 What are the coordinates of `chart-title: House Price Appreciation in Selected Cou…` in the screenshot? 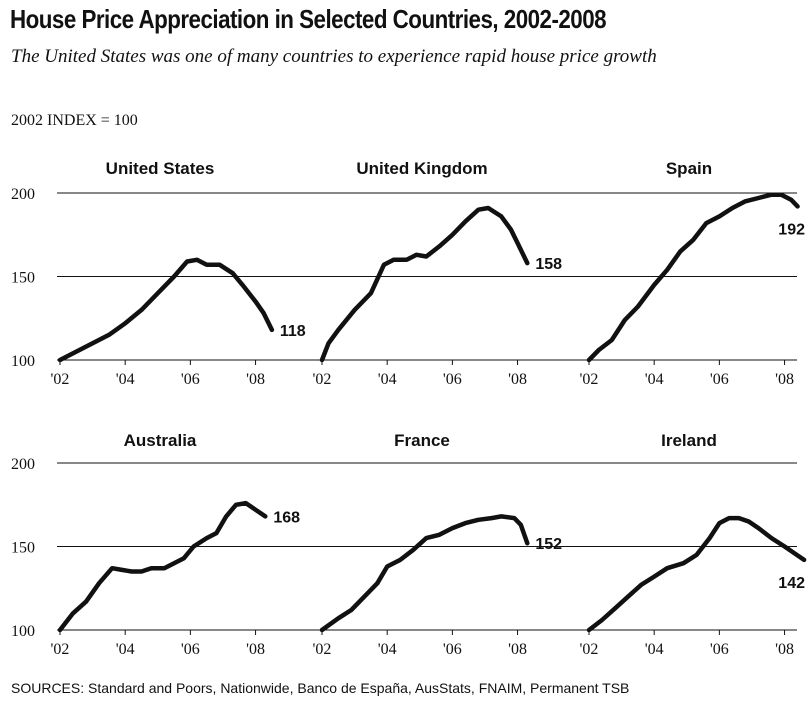 It's located at (308, 19).